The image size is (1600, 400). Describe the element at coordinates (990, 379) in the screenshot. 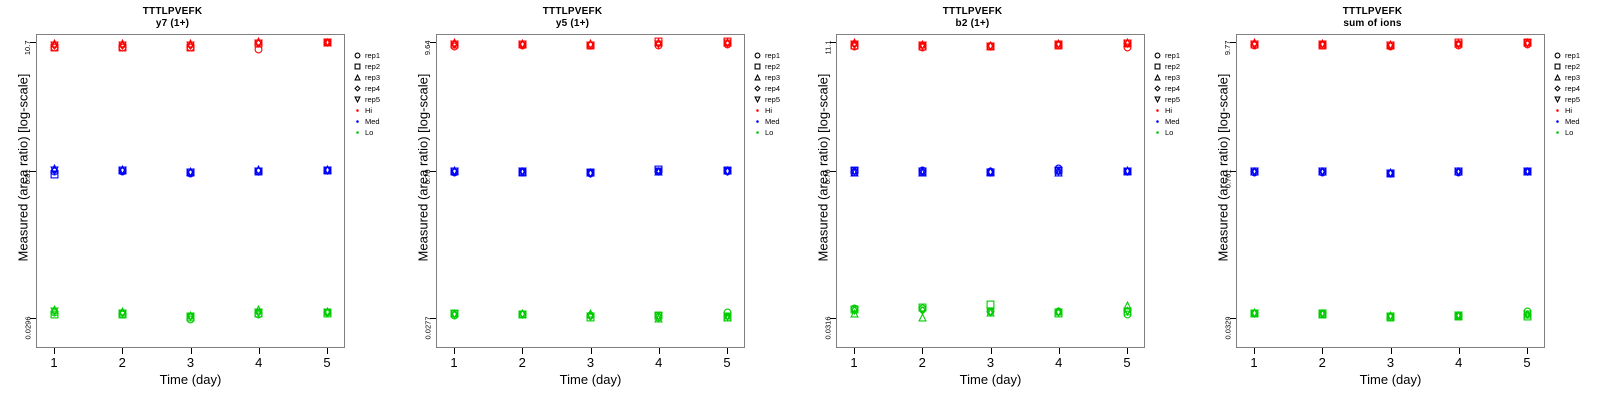

I see `x-axis-label: Time (day)` at that location.